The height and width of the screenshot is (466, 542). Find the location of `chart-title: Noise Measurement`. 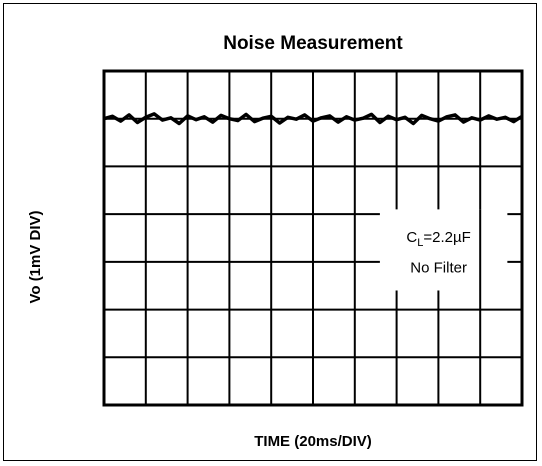

chart-title: Noise Measurement is located at coordinates (313, 43).